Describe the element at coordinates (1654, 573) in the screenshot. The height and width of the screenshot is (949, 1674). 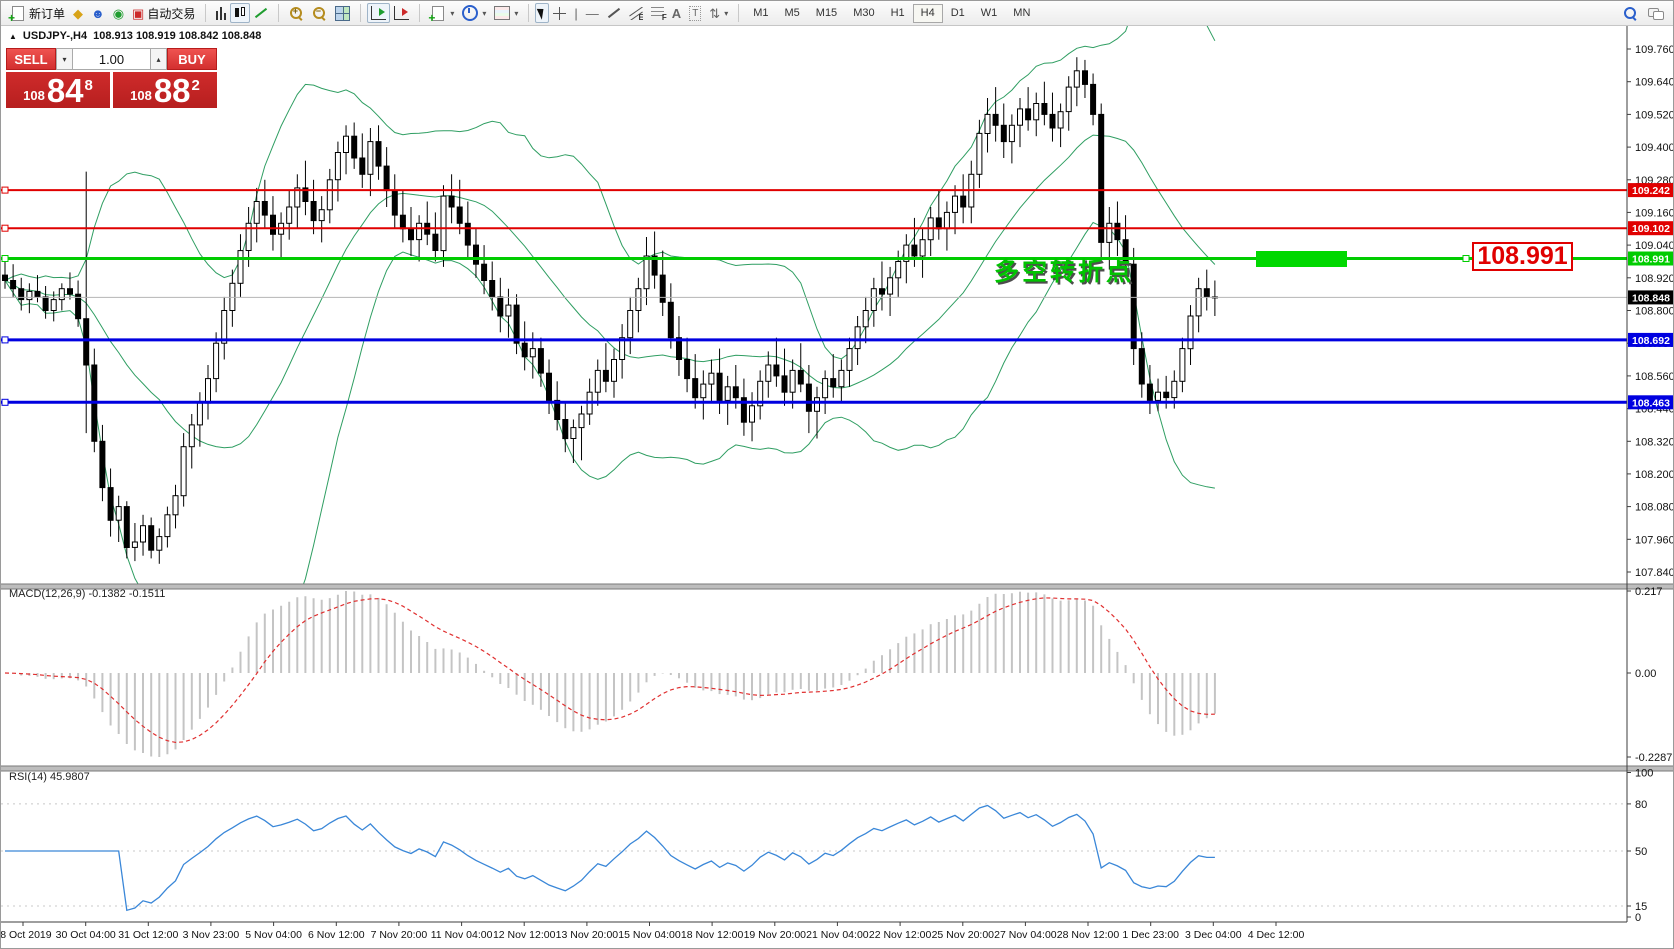
I see `svg-text: 107.840` at that location.